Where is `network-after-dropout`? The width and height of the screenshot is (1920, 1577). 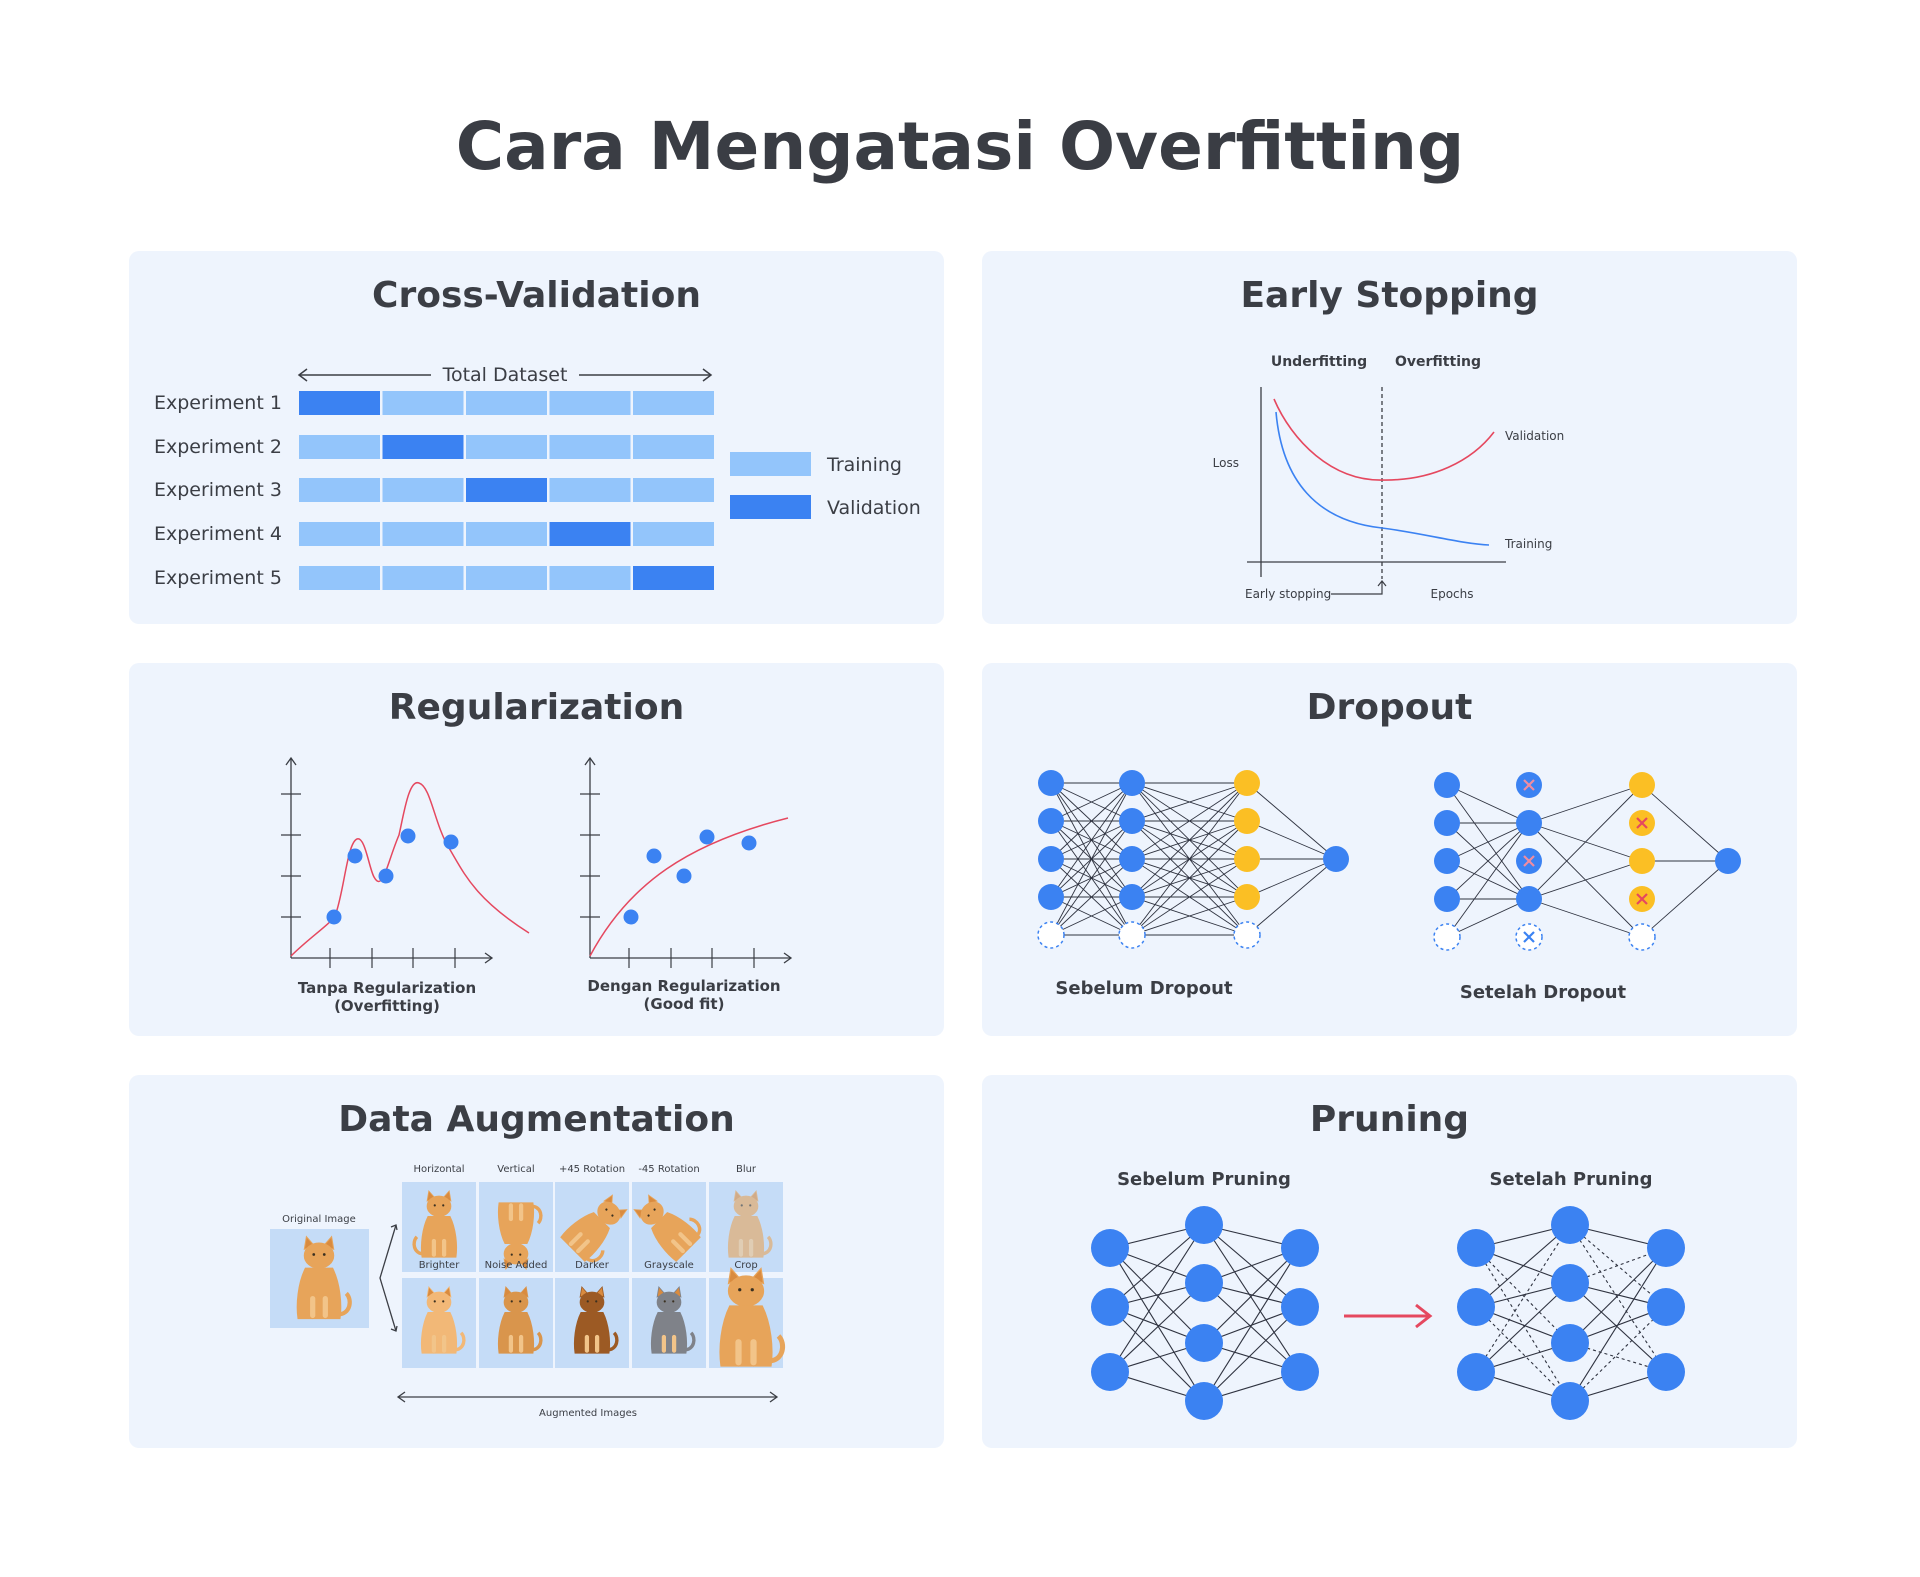 network-after-dropout is located at coordinates (1587, 861).